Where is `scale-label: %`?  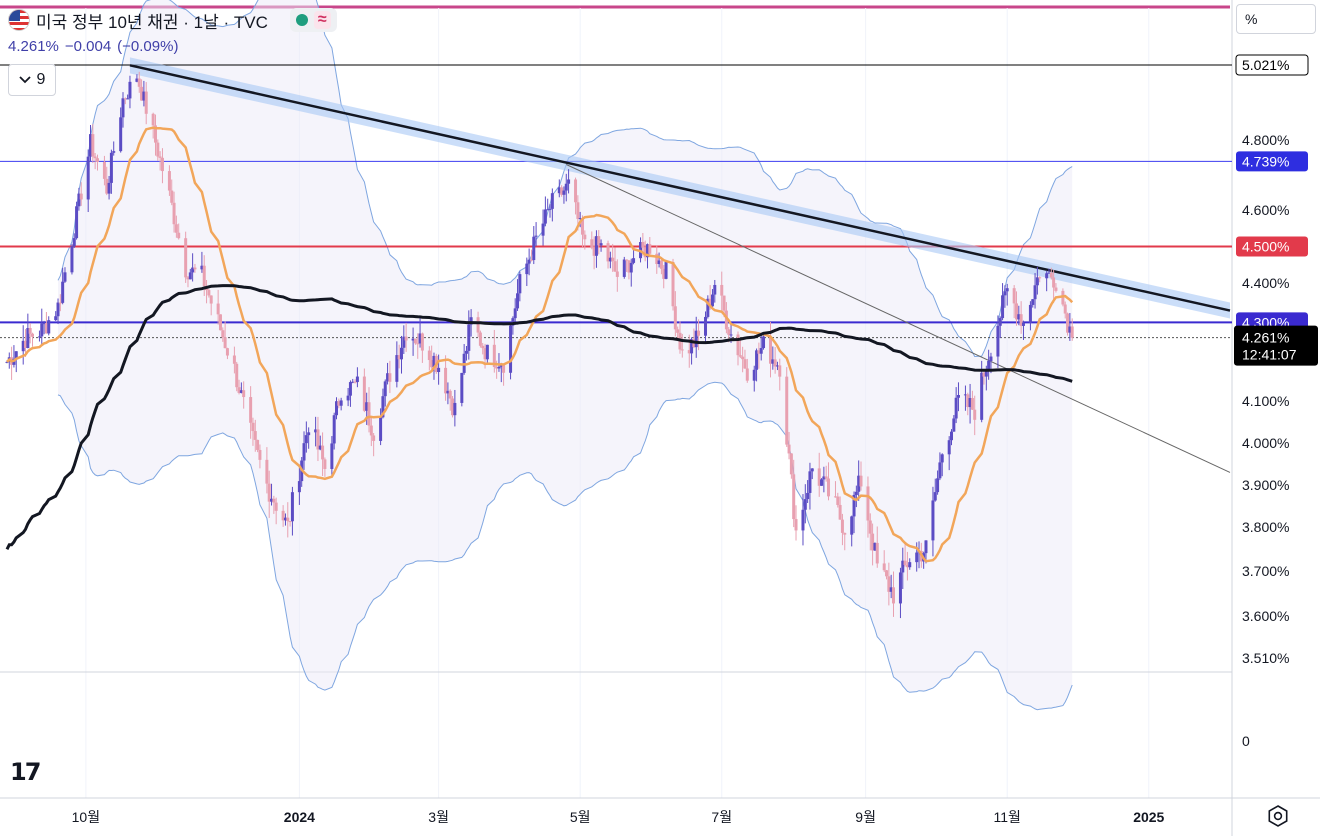 scale-label: % is located at coordinates (1251, 19).